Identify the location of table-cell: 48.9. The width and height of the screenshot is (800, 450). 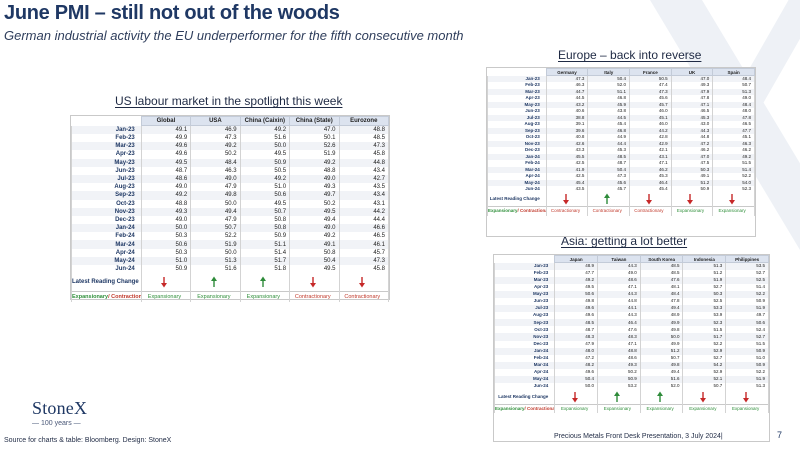
(661, 316).